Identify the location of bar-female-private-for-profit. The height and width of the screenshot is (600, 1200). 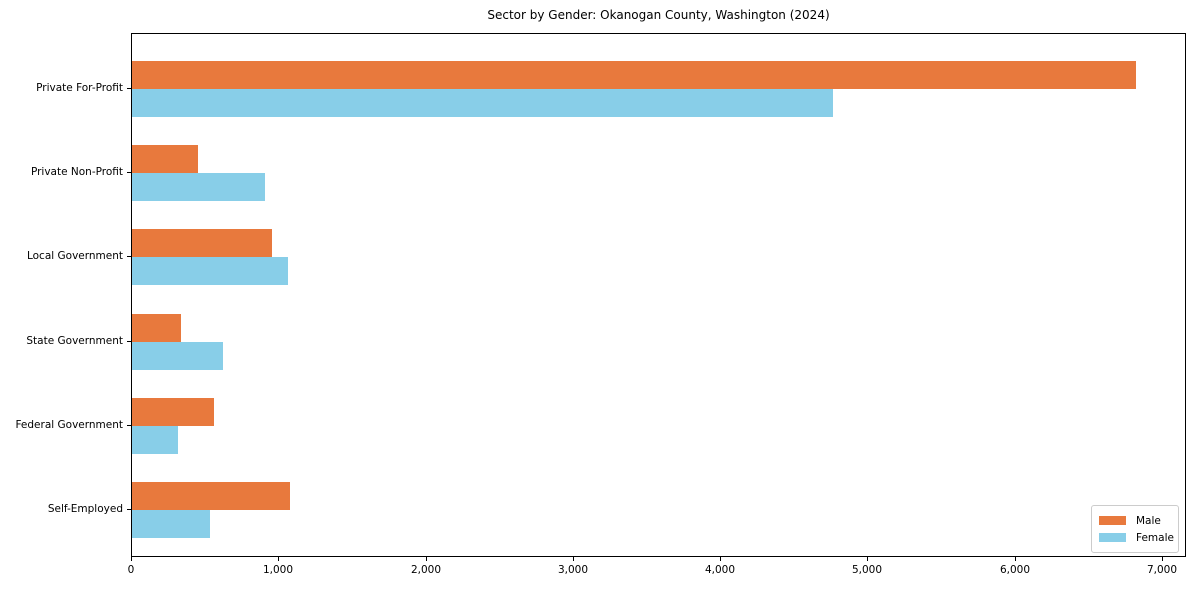
(482, 103).